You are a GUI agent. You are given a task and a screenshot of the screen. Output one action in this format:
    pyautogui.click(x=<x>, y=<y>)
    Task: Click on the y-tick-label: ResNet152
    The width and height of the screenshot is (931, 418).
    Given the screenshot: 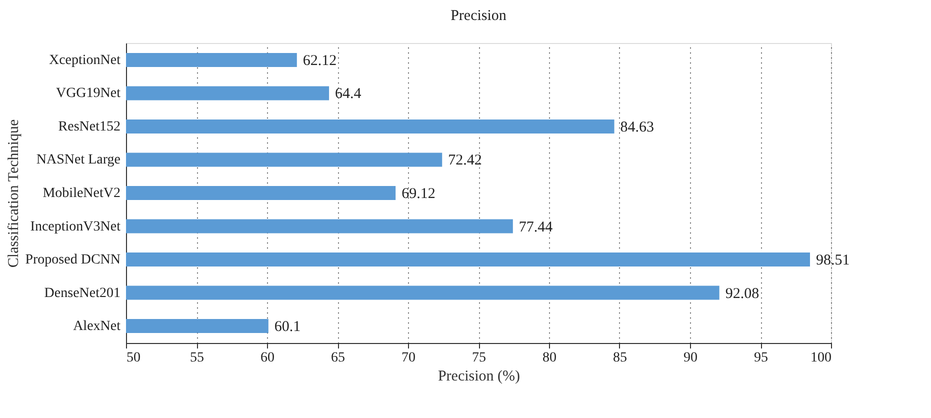 What is the action you would take?
    pyautogui.click(x=89, y=126)
    